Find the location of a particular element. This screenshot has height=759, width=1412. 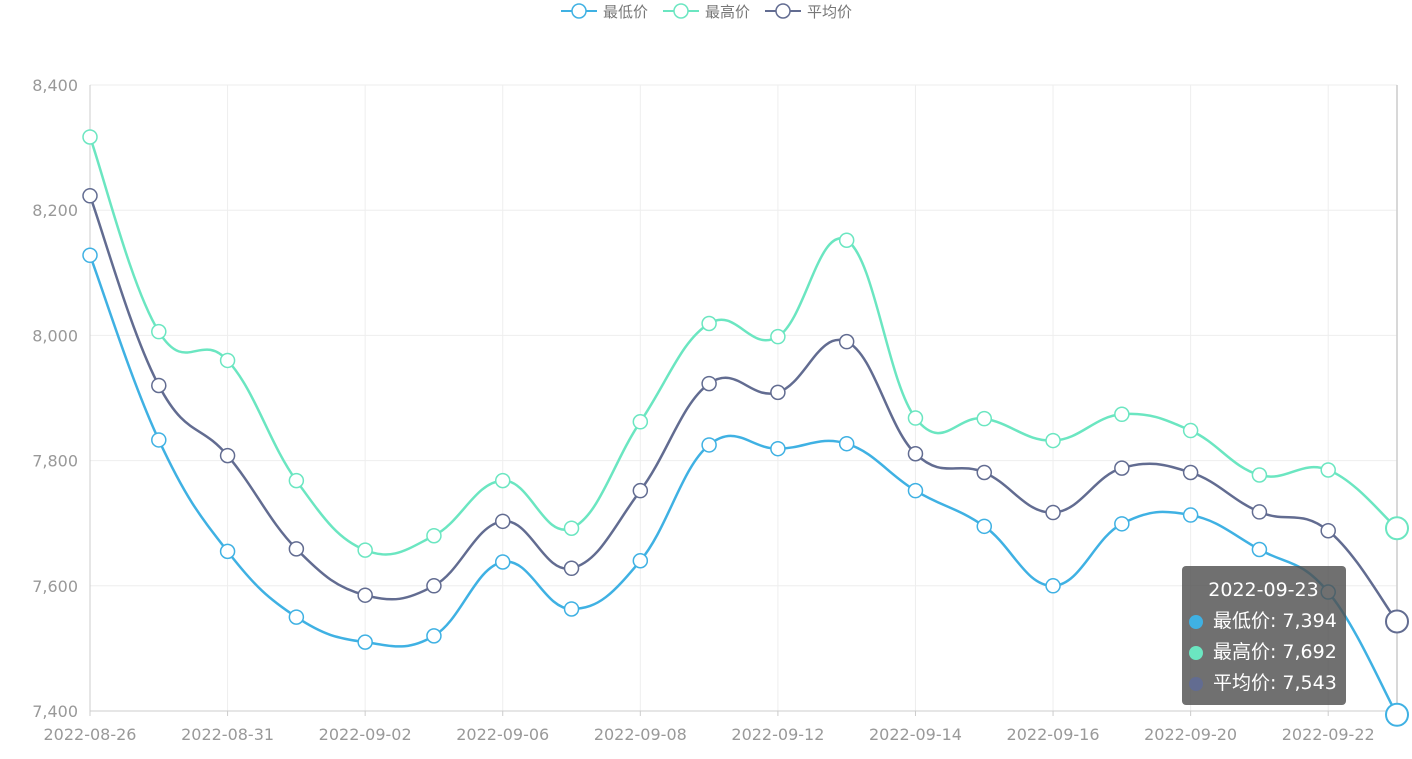

tooltip-value-min: 7,394 is located at coordinates (1309, 621).